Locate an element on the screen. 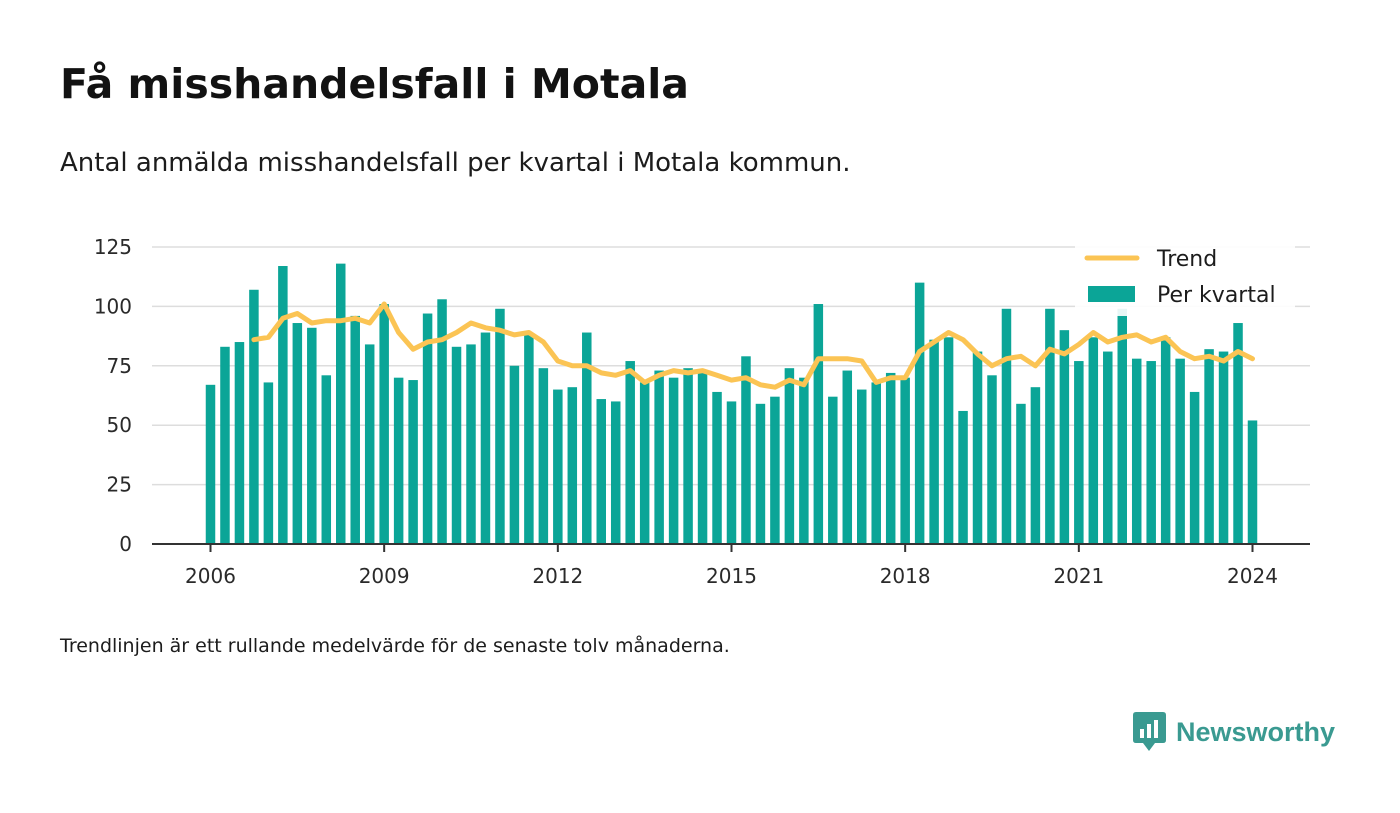 This screenshot has height=813, width=1400. brand-name: Newsworthy is located at coordinates (1256, 731).